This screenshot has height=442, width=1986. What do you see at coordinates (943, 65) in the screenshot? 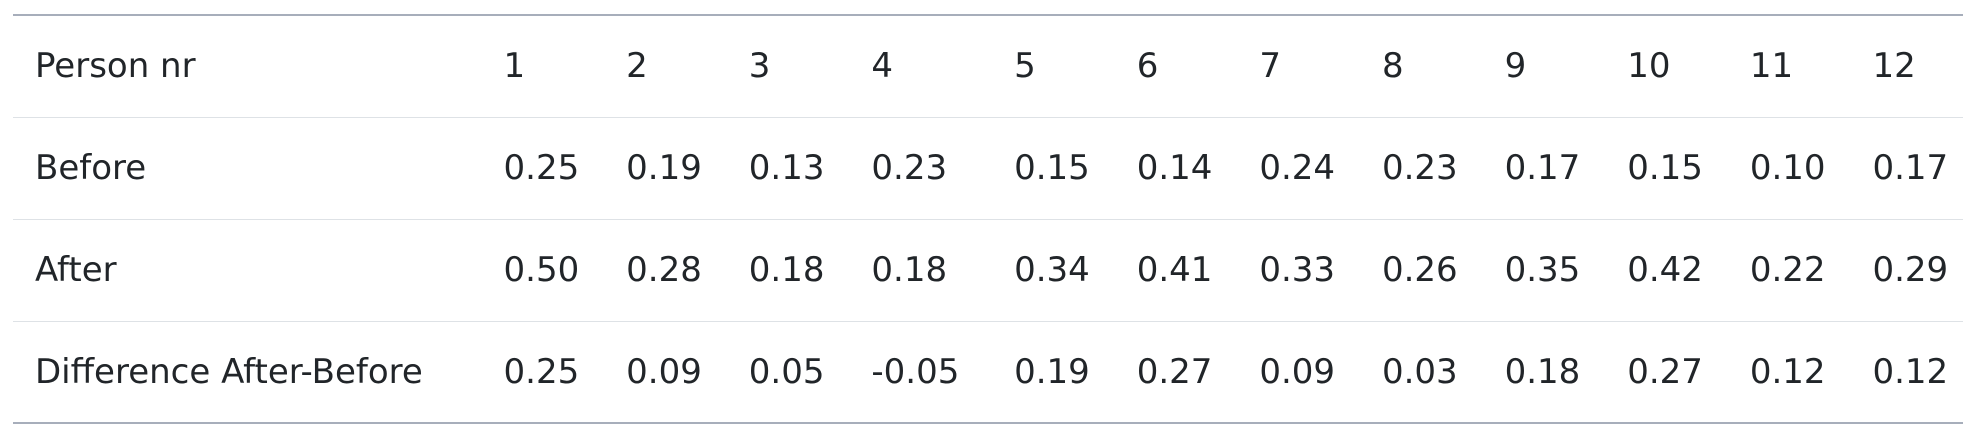
I see `table-cell: 4` at bounding box center [943, 65].